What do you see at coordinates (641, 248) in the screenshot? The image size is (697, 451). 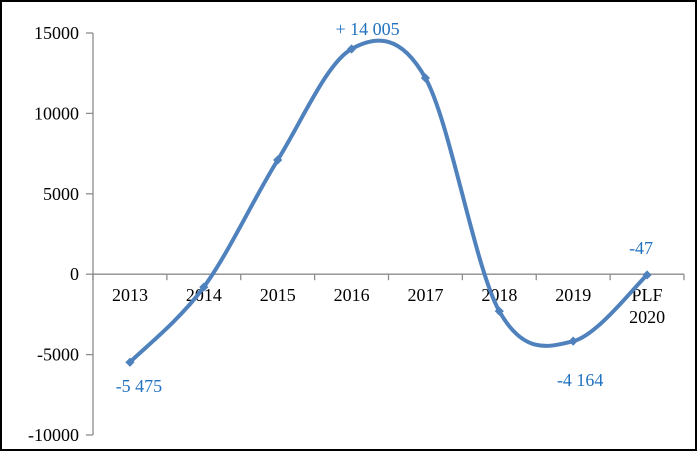 I see `data-point-label: -47` at bounding box center [641, 248].